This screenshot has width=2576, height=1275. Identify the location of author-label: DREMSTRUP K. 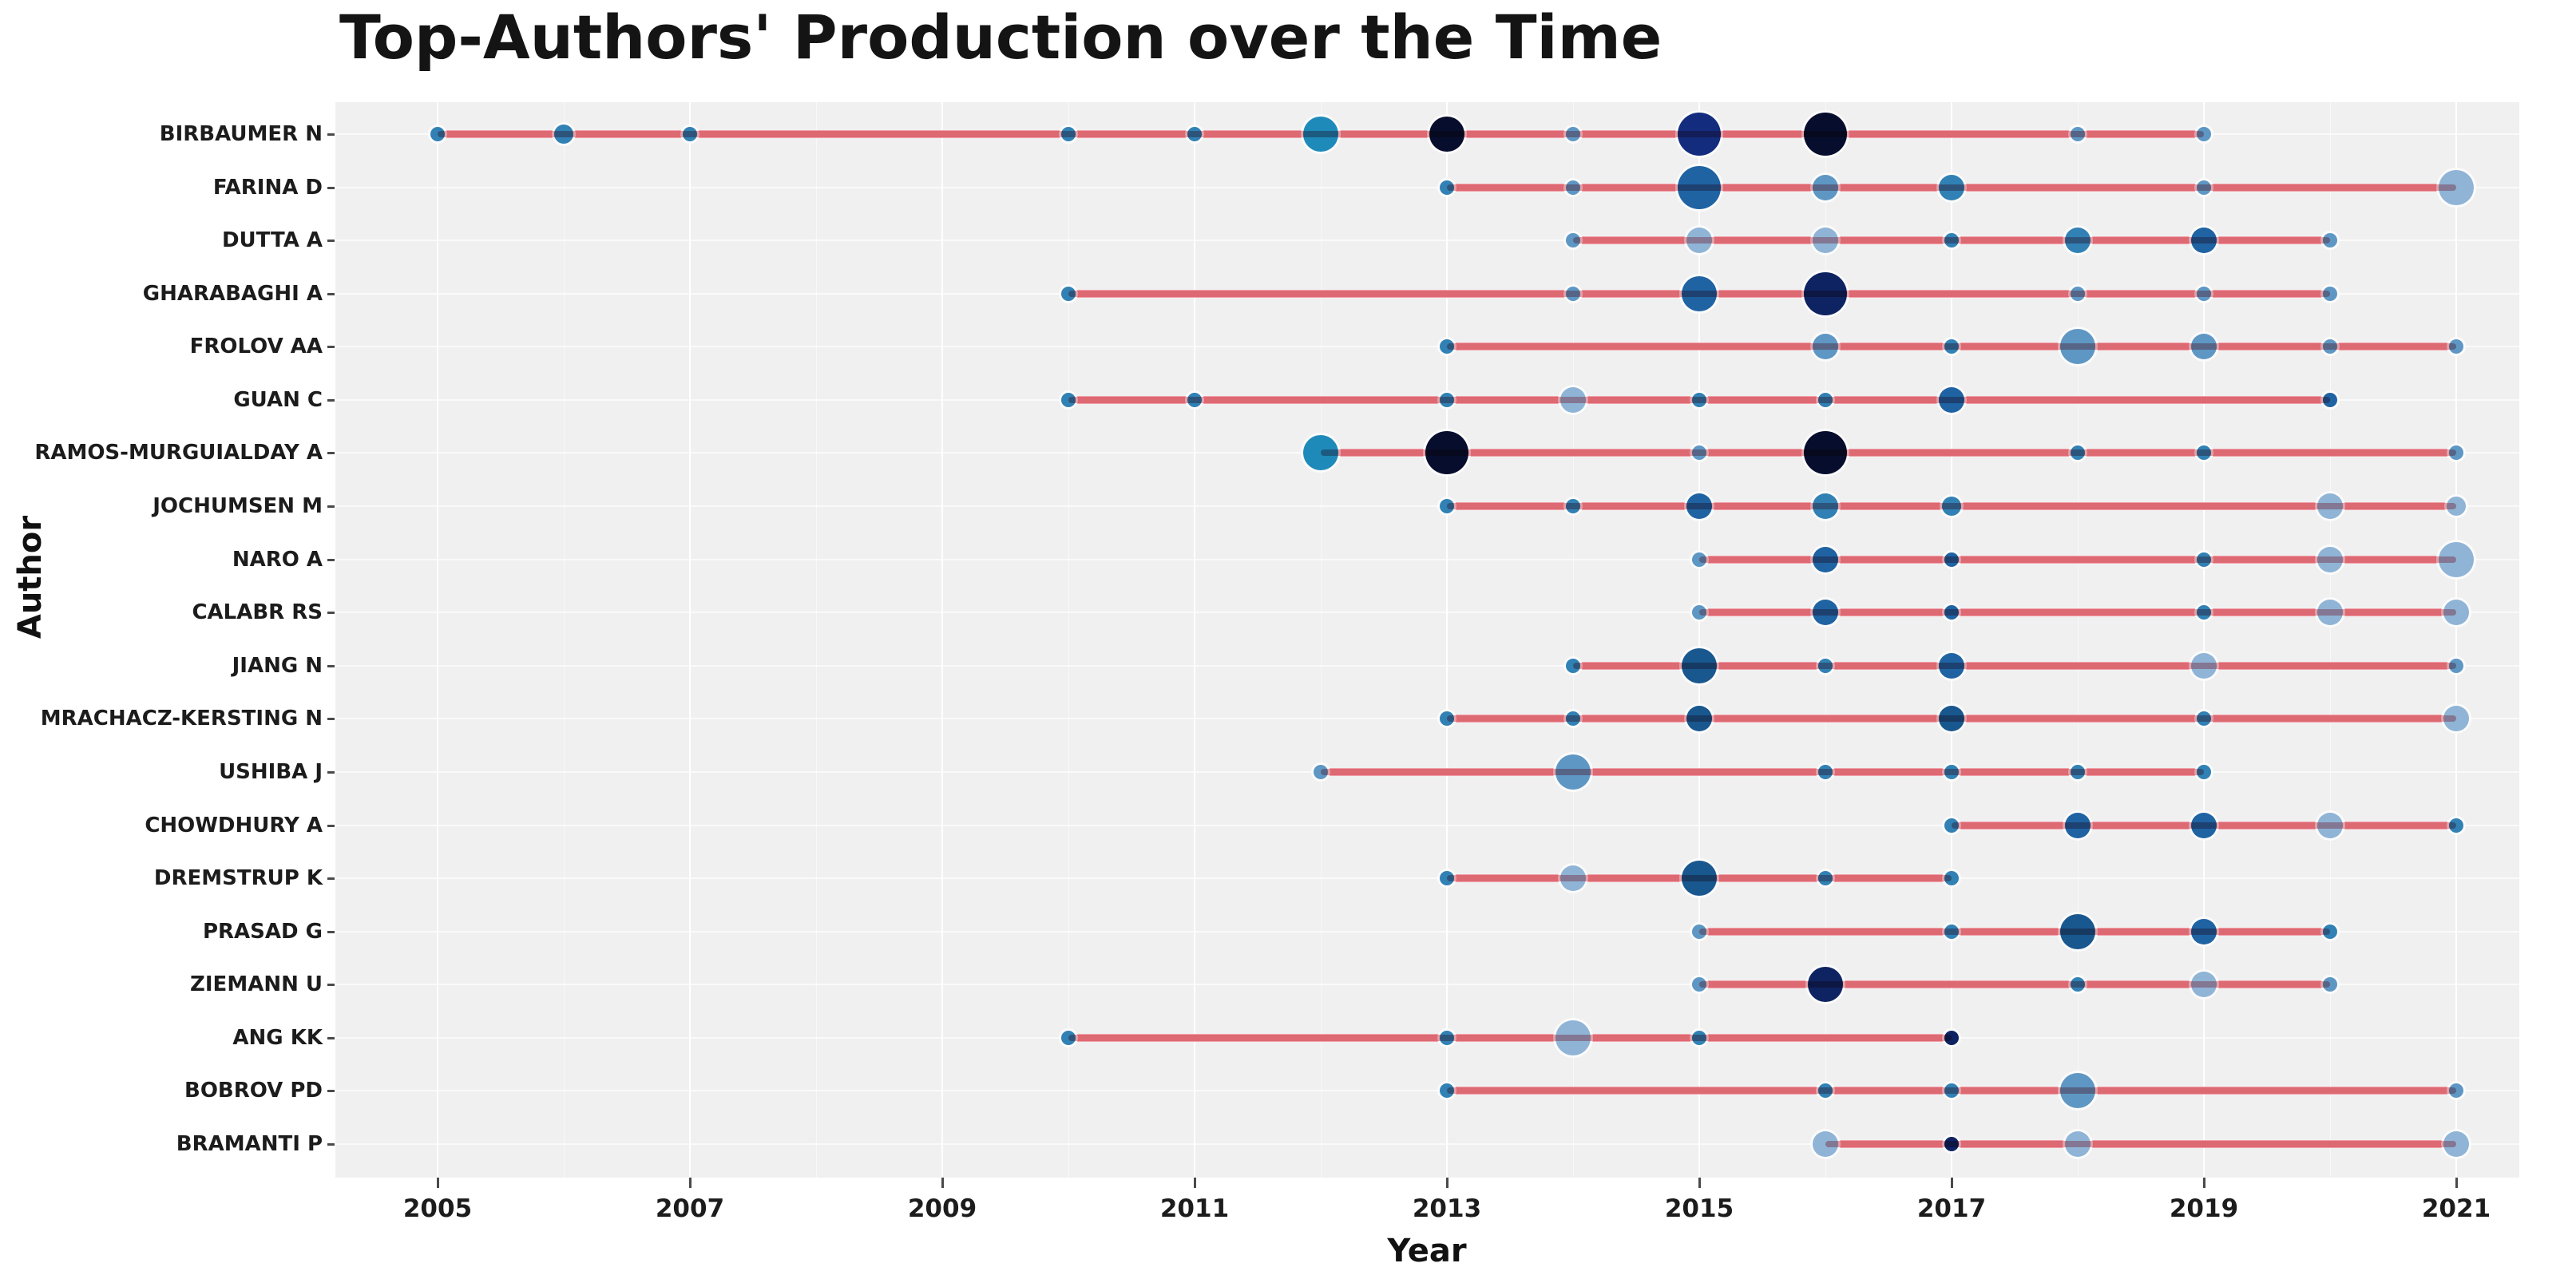
(238, 878).